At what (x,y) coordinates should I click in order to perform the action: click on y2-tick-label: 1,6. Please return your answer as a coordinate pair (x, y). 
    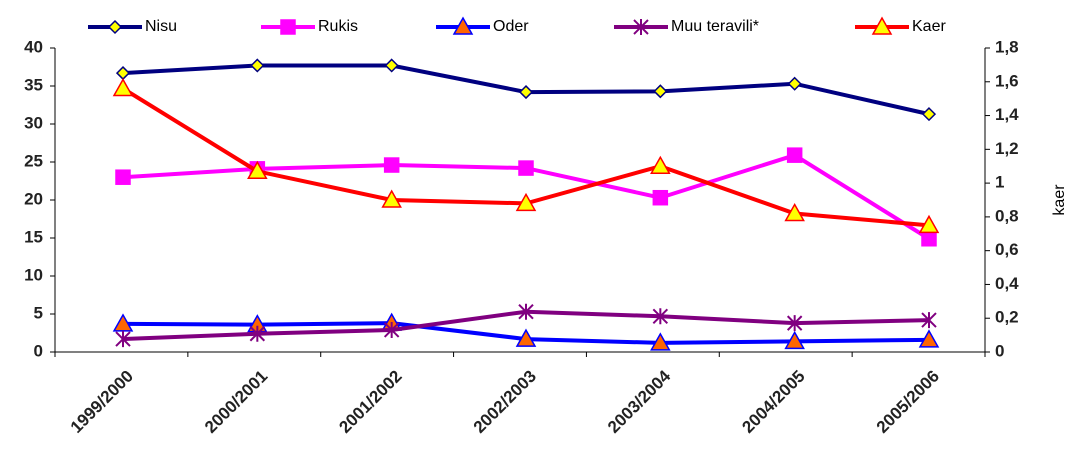
    Looking at the image, I should click on (1007, 80).